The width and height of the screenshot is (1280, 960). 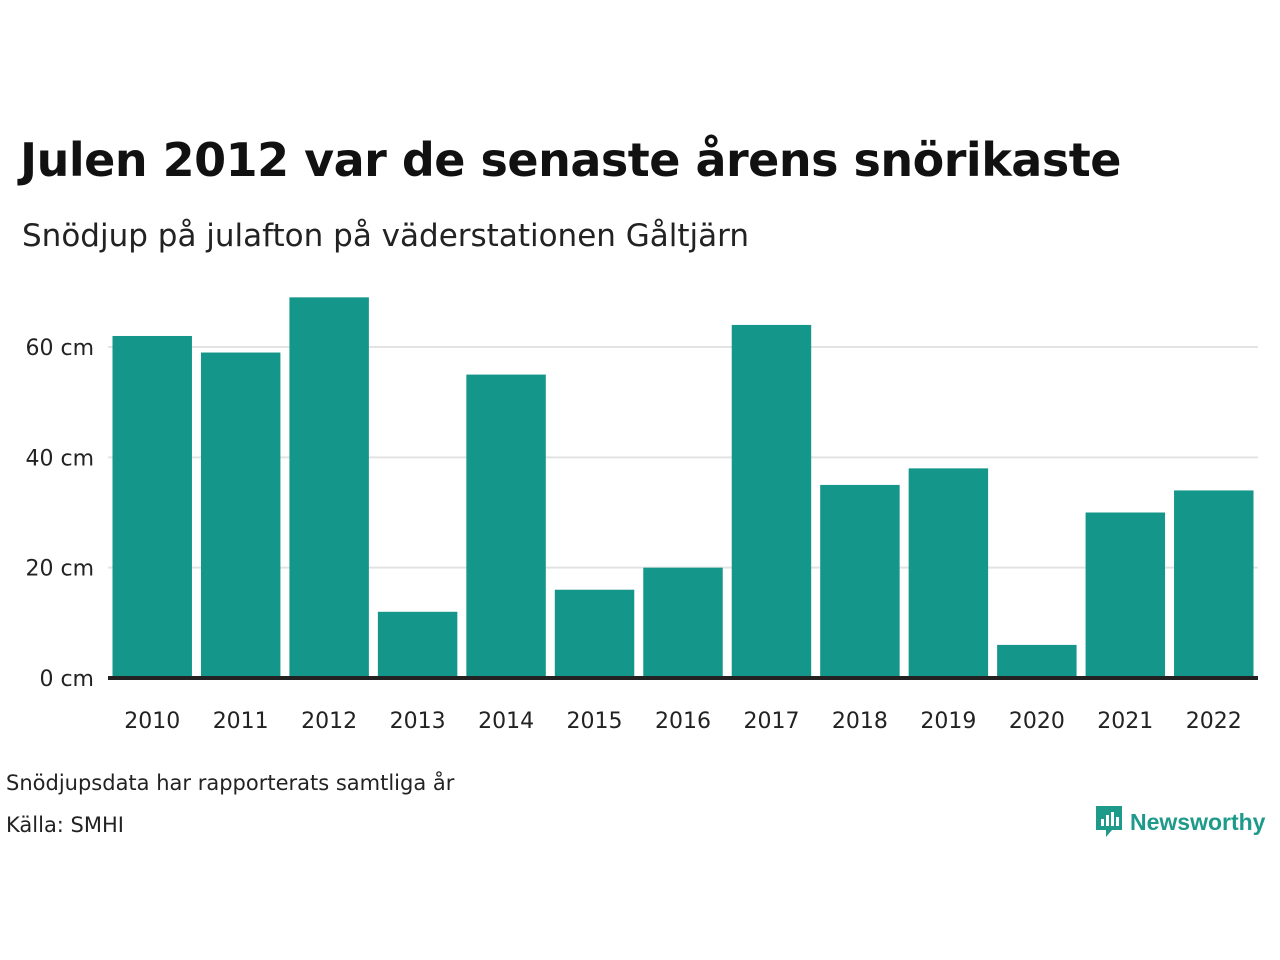 I want to click on bar-2013, so click(x=417, y=644).